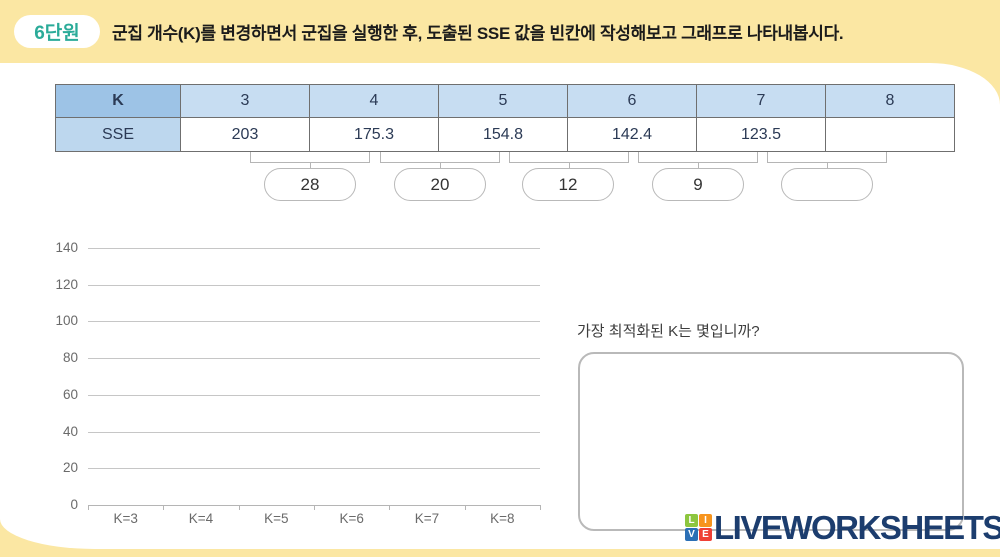  What do you see at coordinates (70, 358) in the screenshot?
I see `y-axis-tick-label: 80` at bounding box center [70, 358].